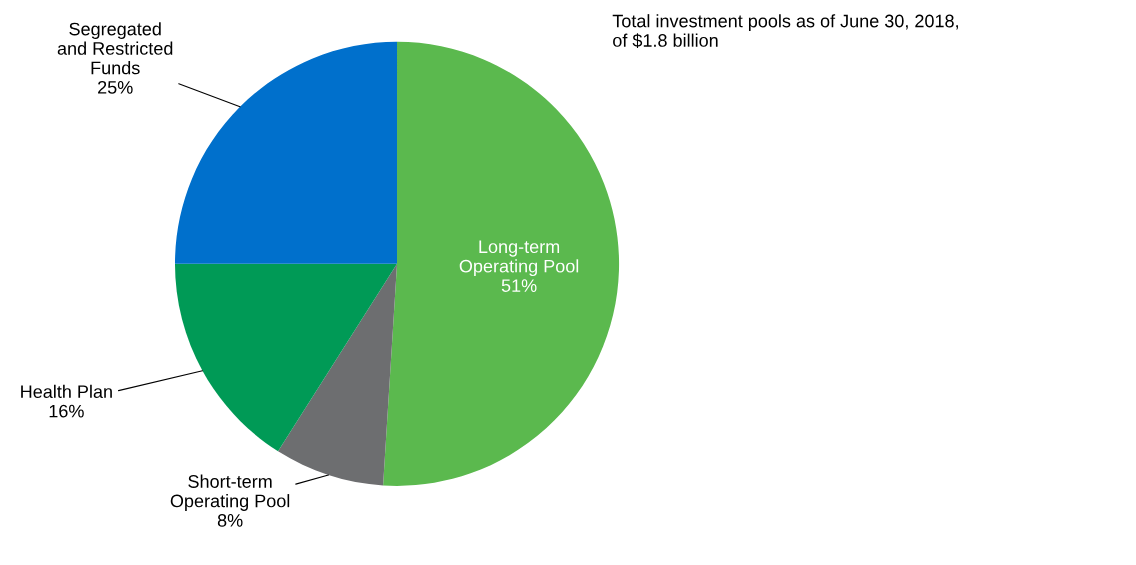  What do you see at coordinates (519, 285) in the screenshot?
I see `data-label: 51%` at bounding box center [519, 285].